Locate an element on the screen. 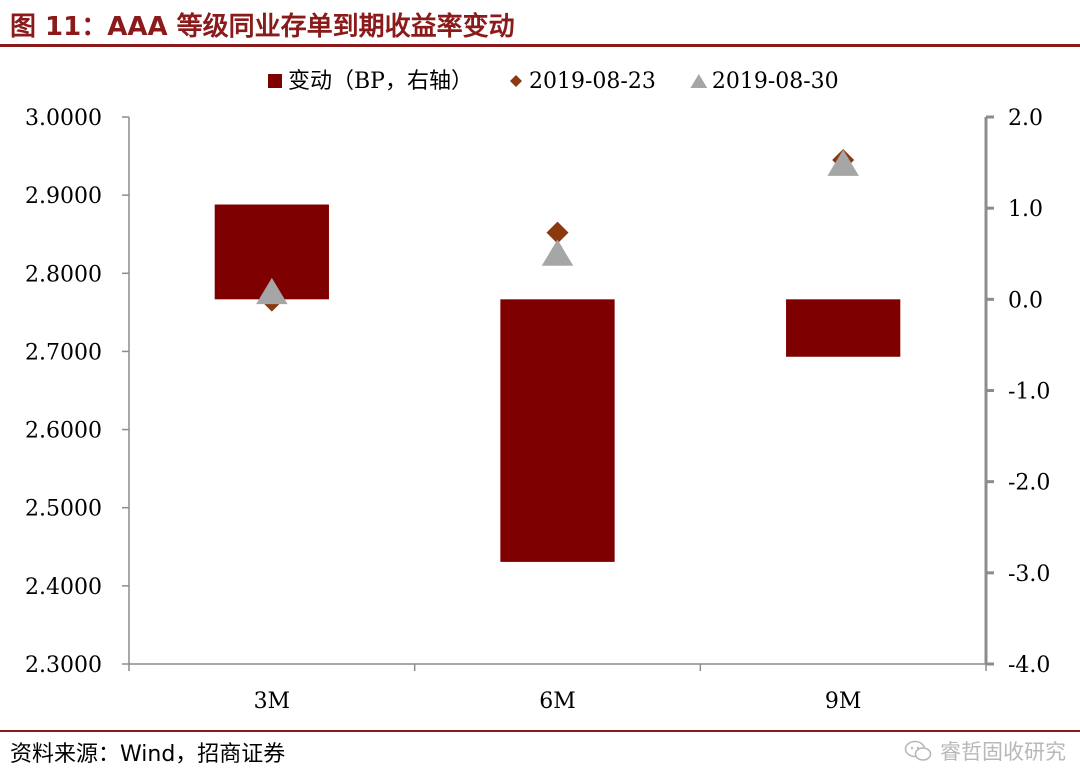 The width and height of the screenshot is (1080, 776). left-tick-label: 2.7000 is located at coordinates (63, 352).